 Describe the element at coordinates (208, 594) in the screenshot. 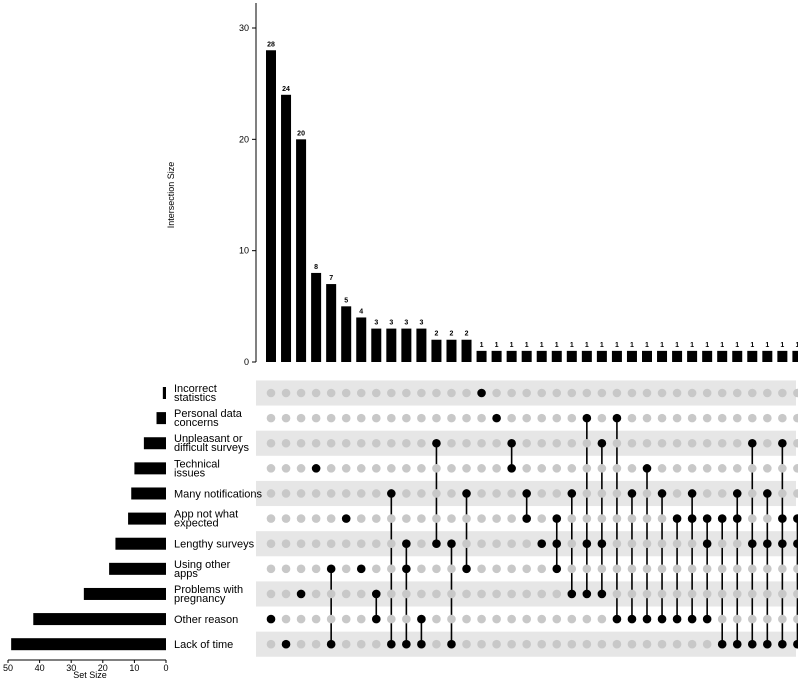

I see `set-label: Problems with pregnancy` at that location.